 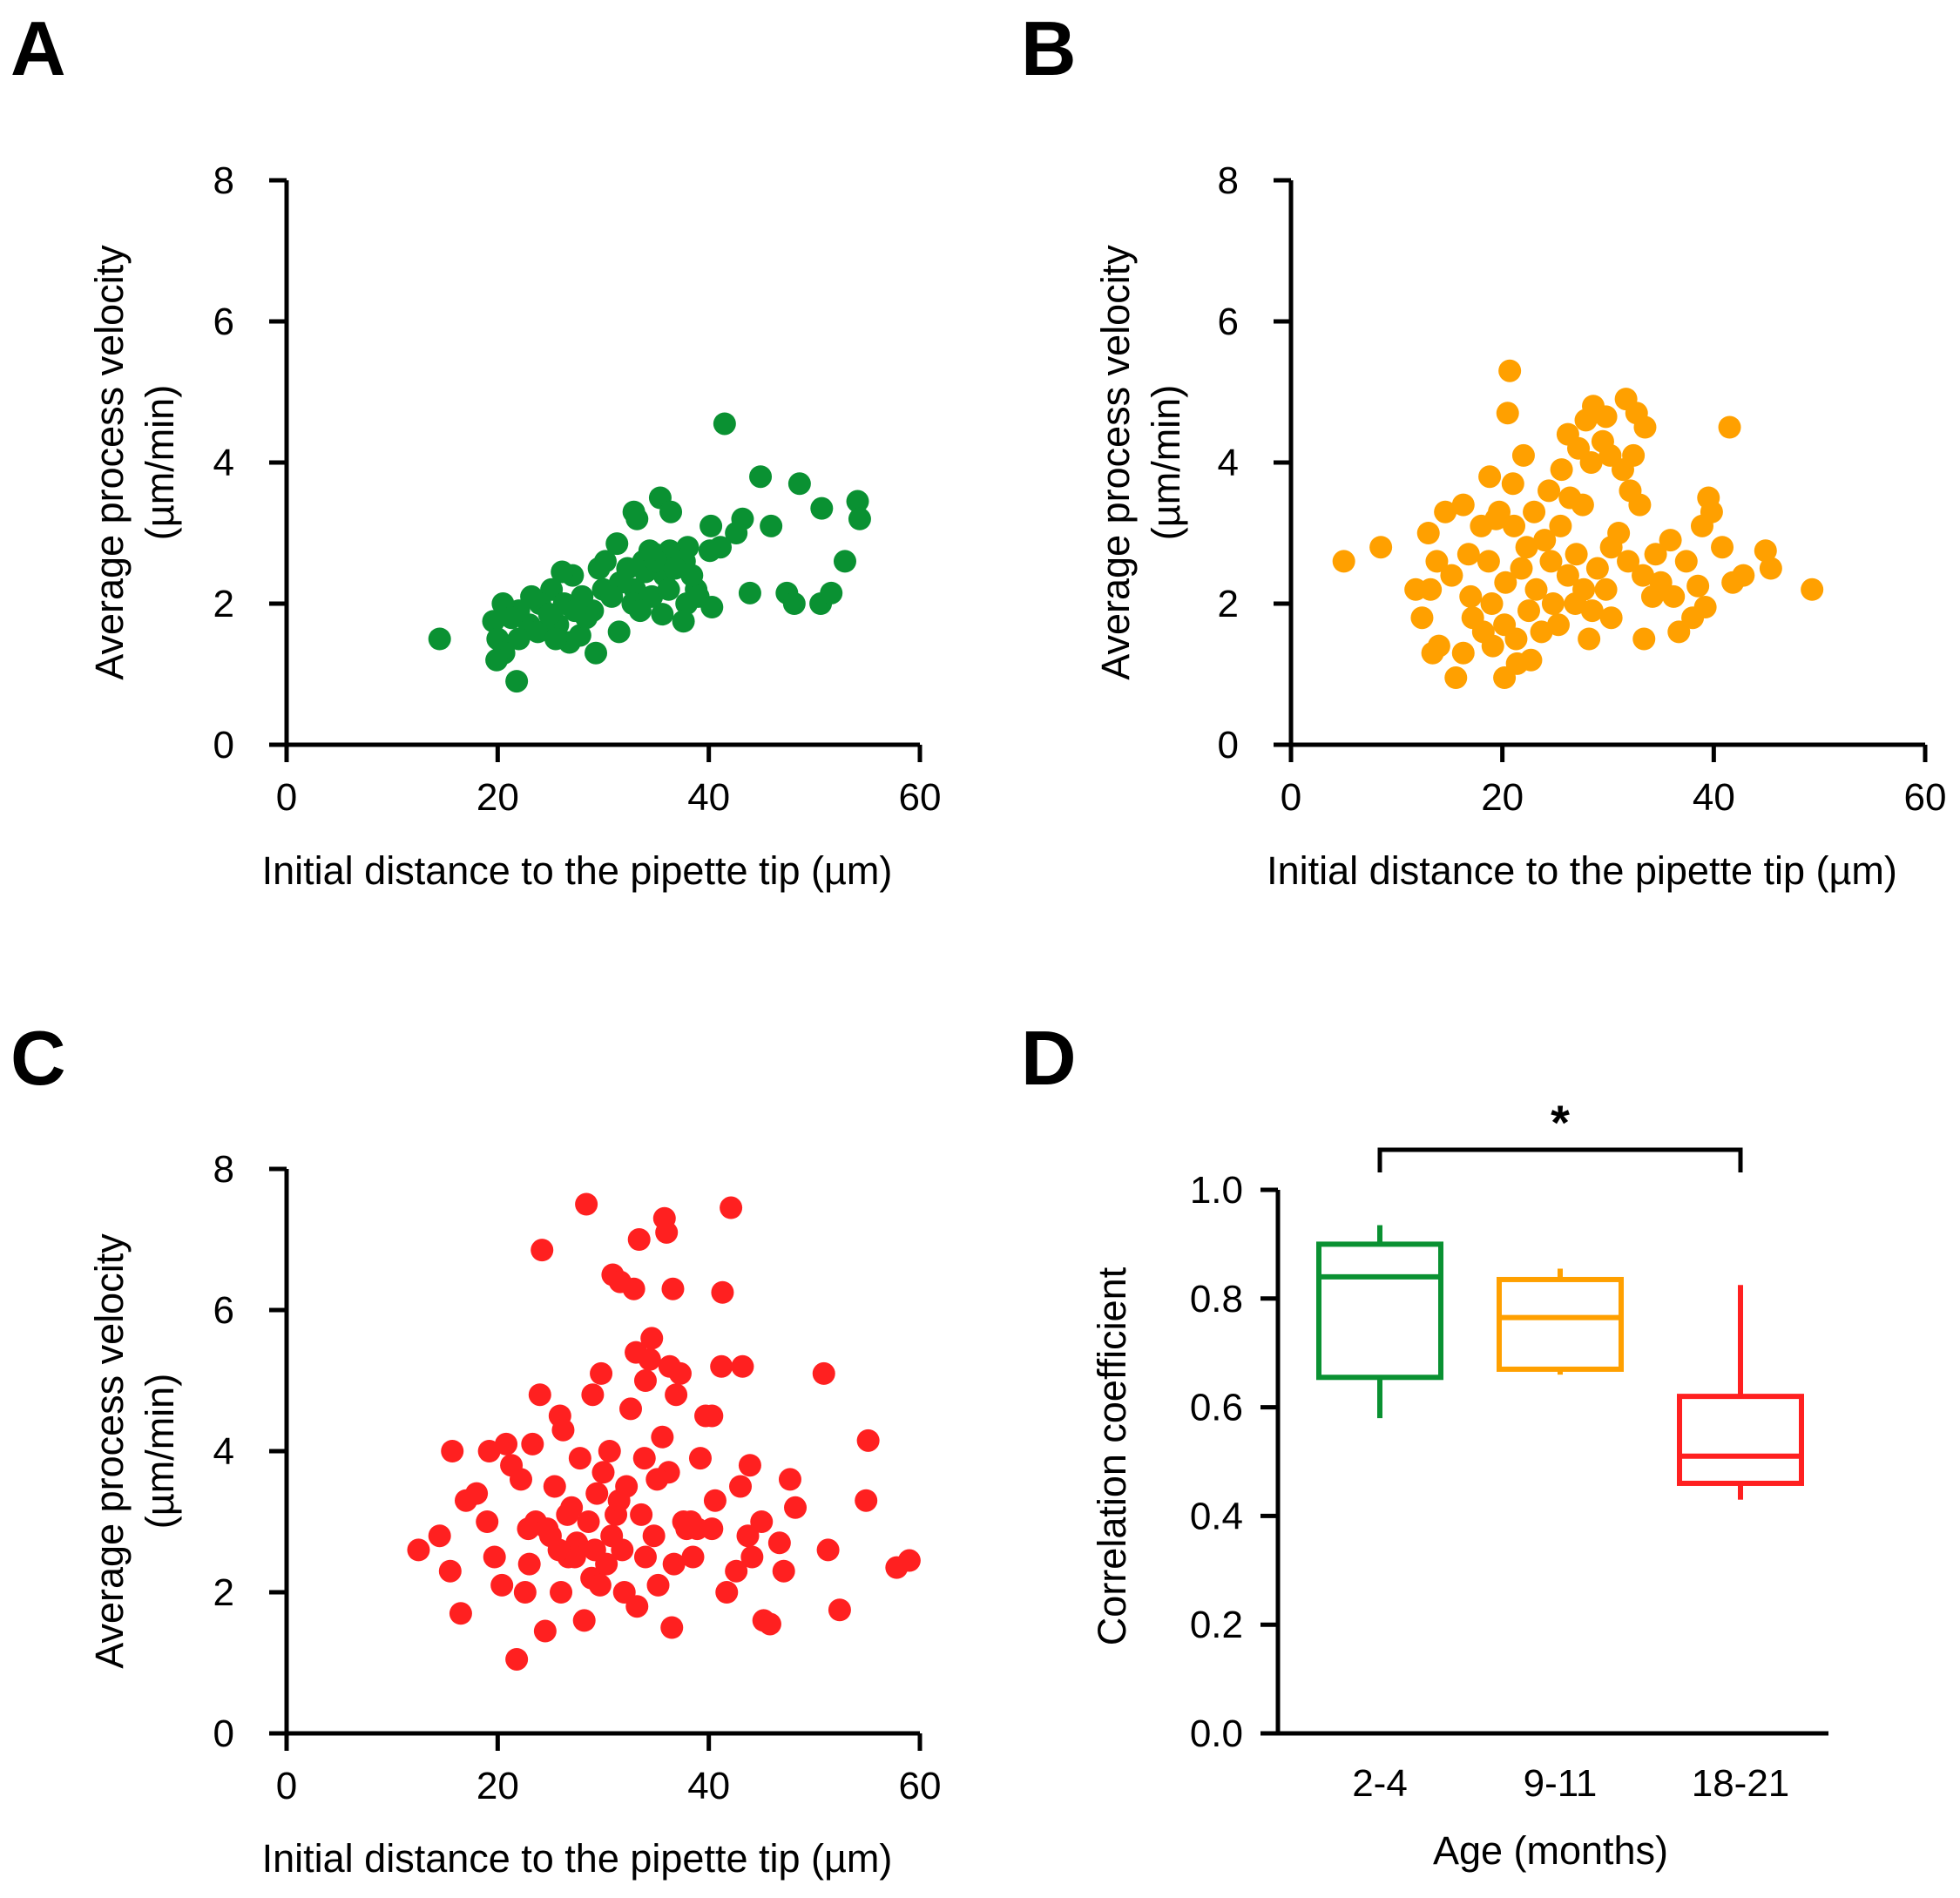 I want to click on y-tick-label: 6, so click(x=223, y=322).